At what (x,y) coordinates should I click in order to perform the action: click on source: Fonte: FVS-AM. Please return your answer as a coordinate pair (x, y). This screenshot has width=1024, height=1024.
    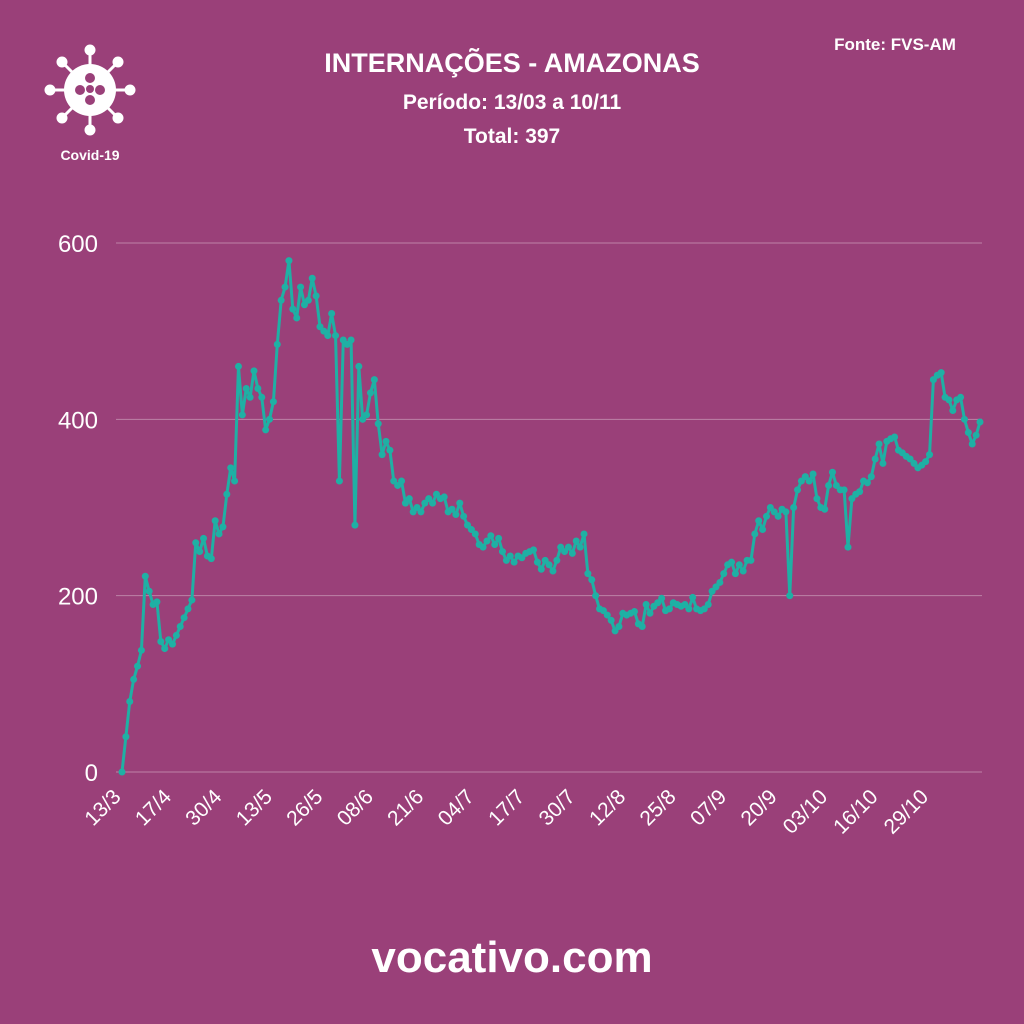
    Looking at the image, I should click on (895, 44).